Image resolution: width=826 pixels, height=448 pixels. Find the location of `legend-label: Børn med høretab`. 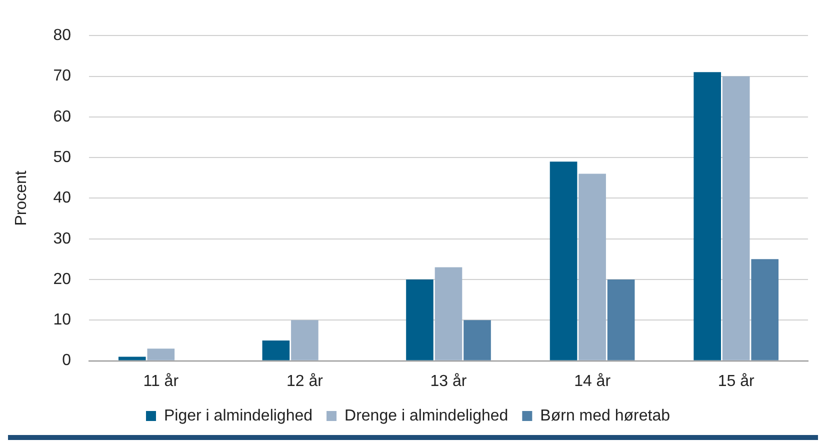

legend-label: Børn med høretab is located at coordinates (605, 415).